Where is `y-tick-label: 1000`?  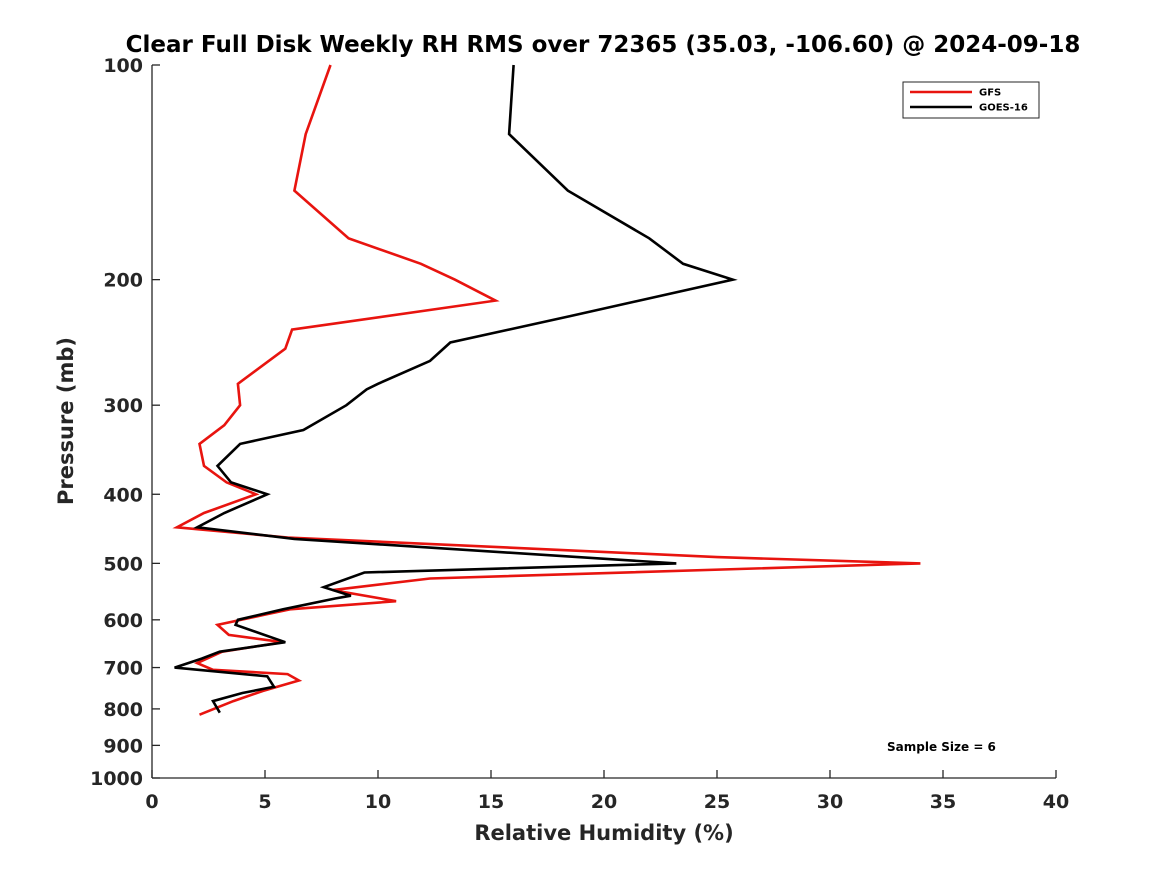
y-tick-label: 1000 is located at coordinates (116, 779).